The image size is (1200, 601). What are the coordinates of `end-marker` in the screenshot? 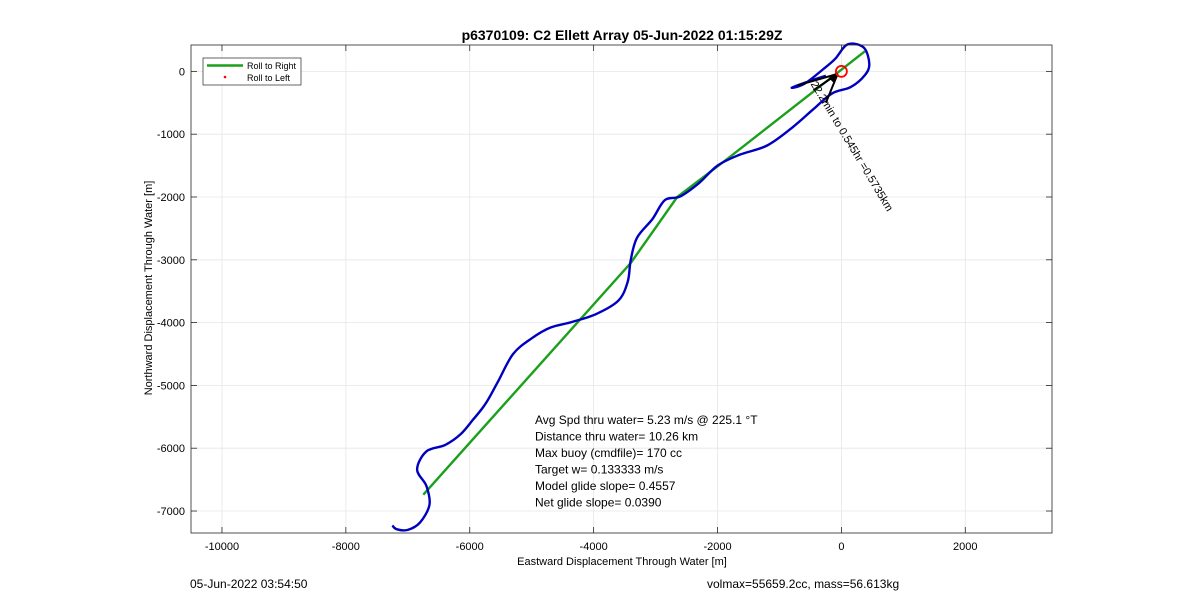 It's located at (841, 71).